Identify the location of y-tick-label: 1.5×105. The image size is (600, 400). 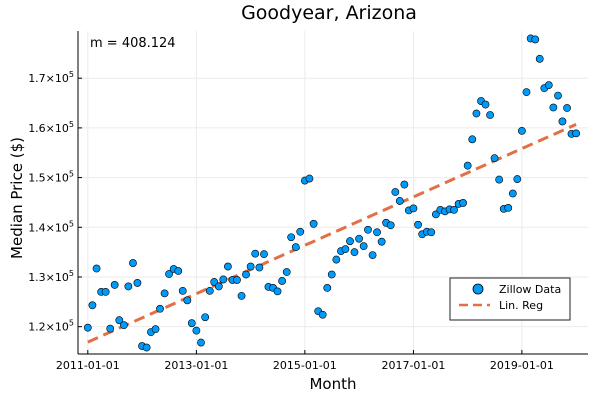
(51, 177).